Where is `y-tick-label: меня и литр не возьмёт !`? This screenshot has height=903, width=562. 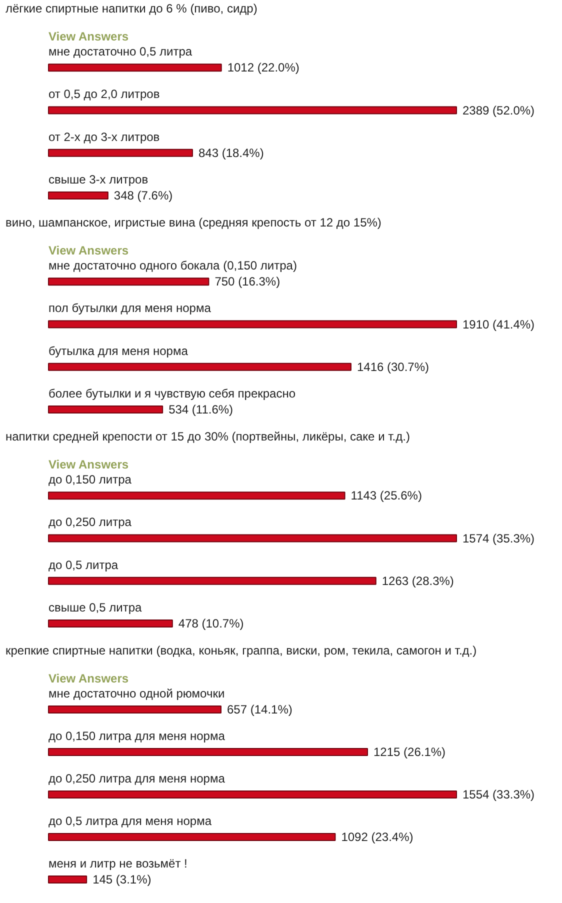 y-tick-label: меня и литр не возьмёт ! is located at coordinates (118, 863).